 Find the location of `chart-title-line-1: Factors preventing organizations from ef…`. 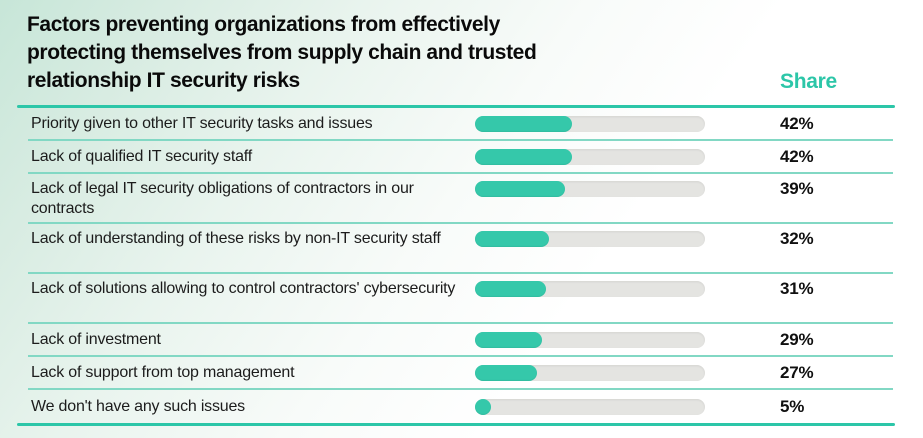

chart-title-line-1: Factors preventing organizations from ef… is located at coordinates (263, 24).